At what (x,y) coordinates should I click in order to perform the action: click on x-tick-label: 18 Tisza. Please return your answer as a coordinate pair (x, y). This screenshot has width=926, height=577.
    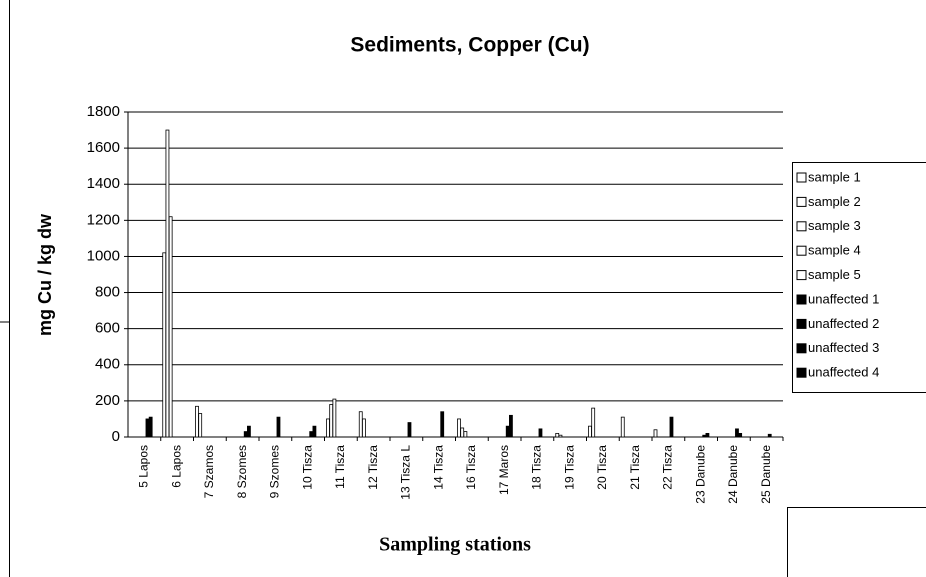
    Looking at the image, I should click on (537, 467).